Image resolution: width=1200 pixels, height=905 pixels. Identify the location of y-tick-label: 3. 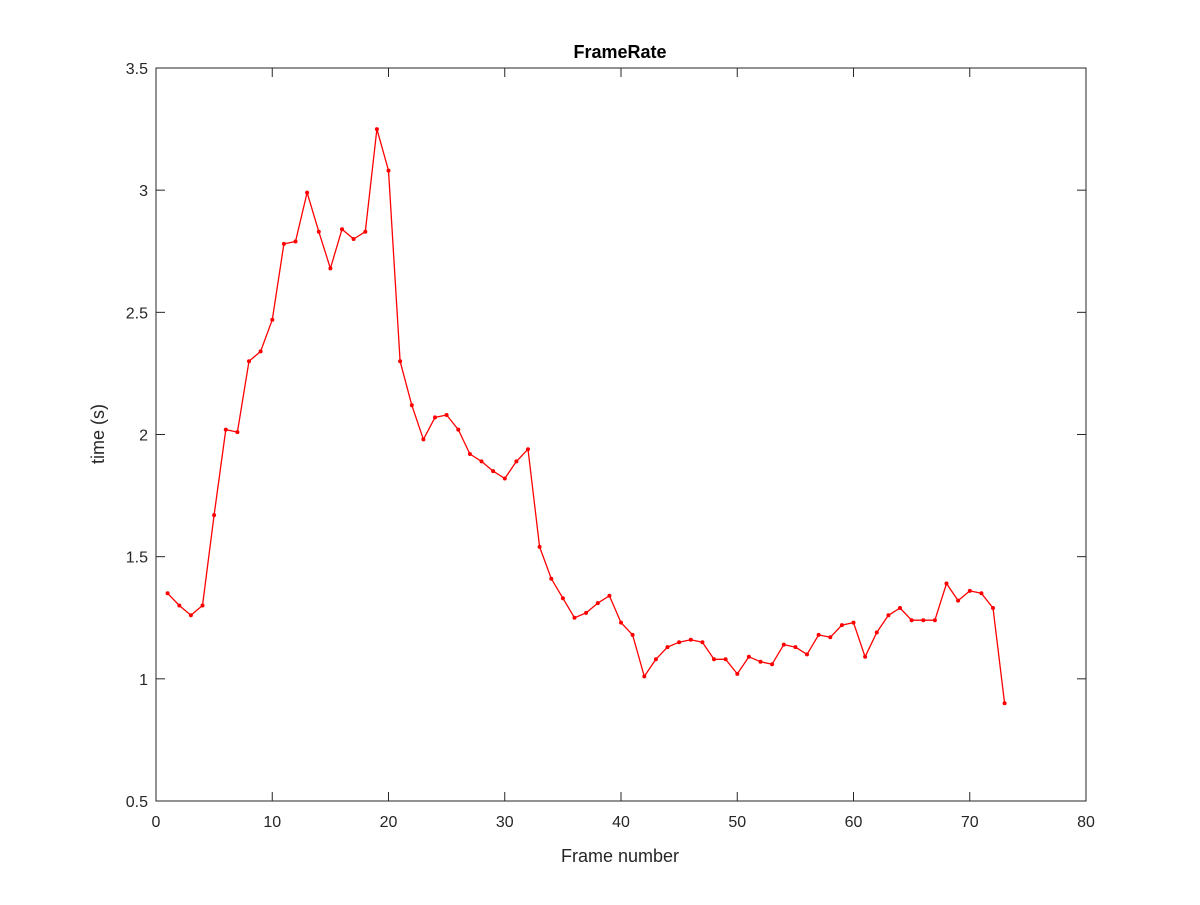
(143, 191).